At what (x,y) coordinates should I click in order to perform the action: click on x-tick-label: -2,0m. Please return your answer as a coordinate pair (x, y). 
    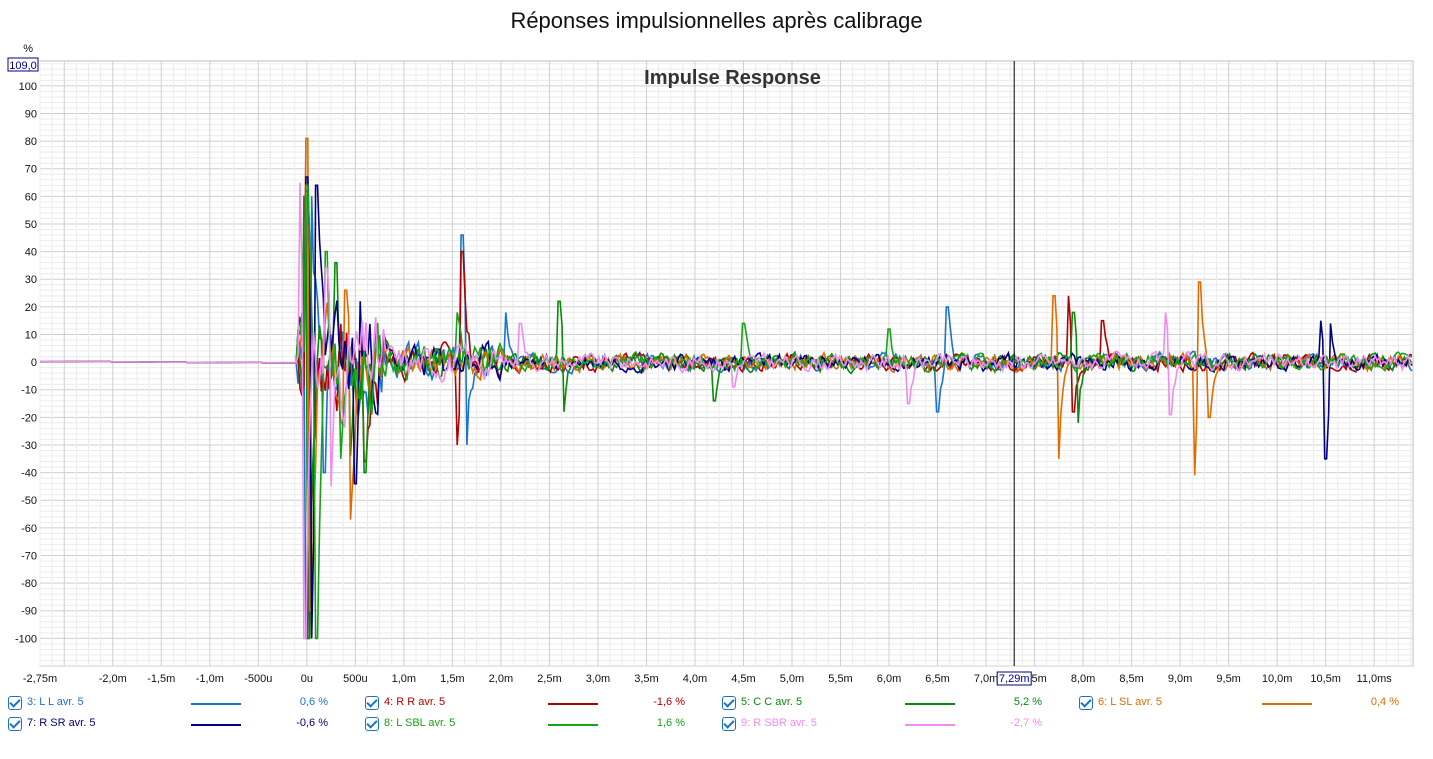
    Looking at the image, I should click on (113, 679).